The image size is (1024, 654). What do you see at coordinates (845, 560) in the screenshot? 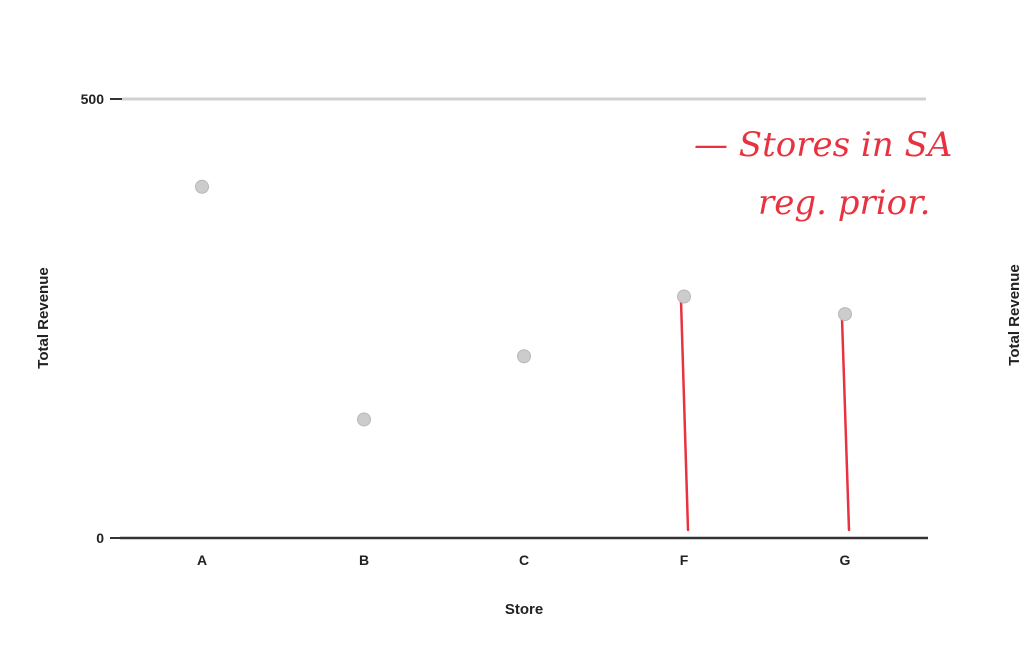
I see `x-tick-label: G` at bounding box center [845, 560].